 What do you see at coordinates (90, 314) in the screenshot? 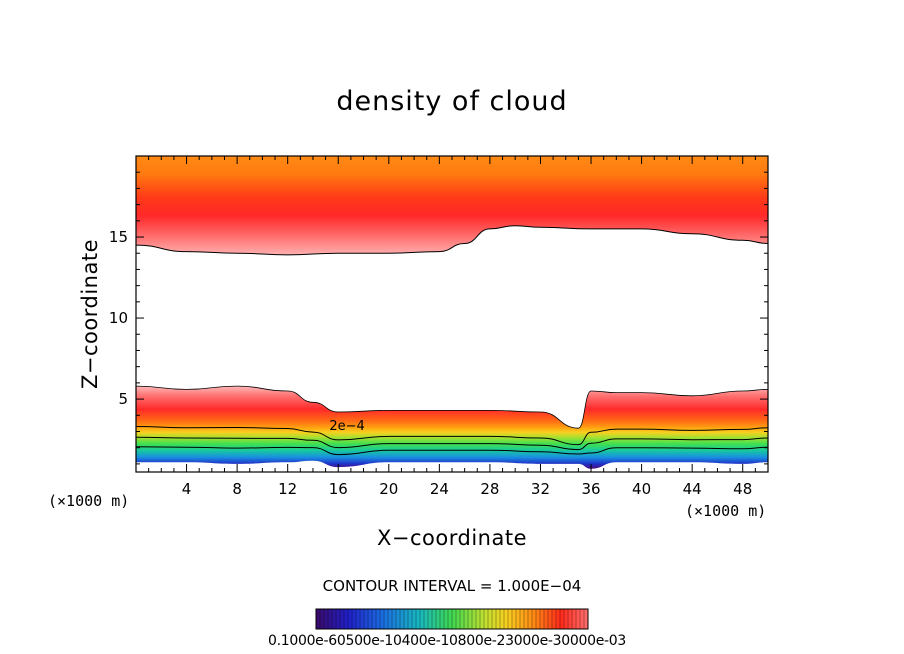
I see `y-axis-label: Z−coordinate` at bounding box center [90, 314].